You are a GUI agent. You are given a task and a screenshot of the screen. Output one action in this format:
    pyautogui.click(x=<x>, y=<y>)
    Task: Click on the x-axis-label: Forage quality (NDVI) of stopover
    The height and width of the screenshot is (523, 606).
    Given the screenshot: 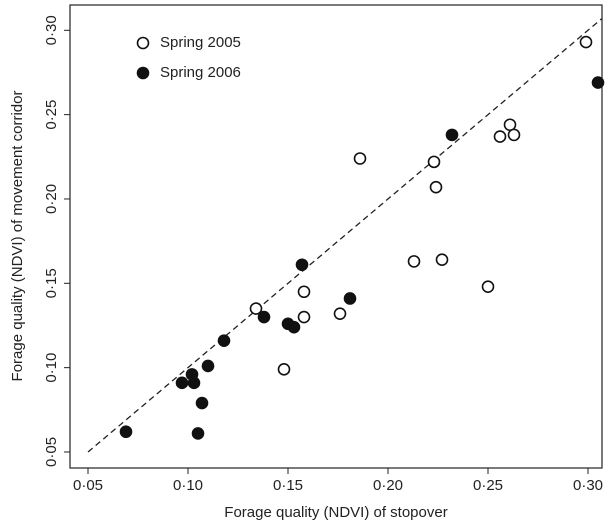 What is the action you would take?
    pyautogui.click(x=335, y=512)
    